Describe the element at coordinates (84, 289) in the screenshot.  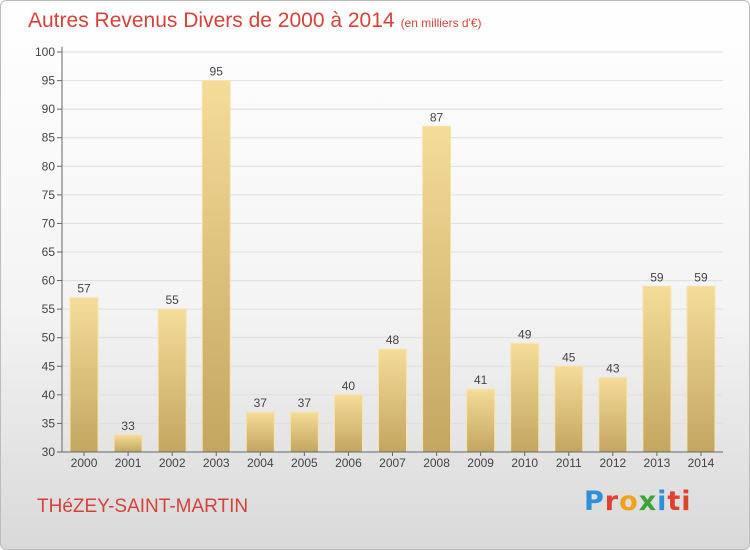
I see `bar-value-label: 57` at that location.